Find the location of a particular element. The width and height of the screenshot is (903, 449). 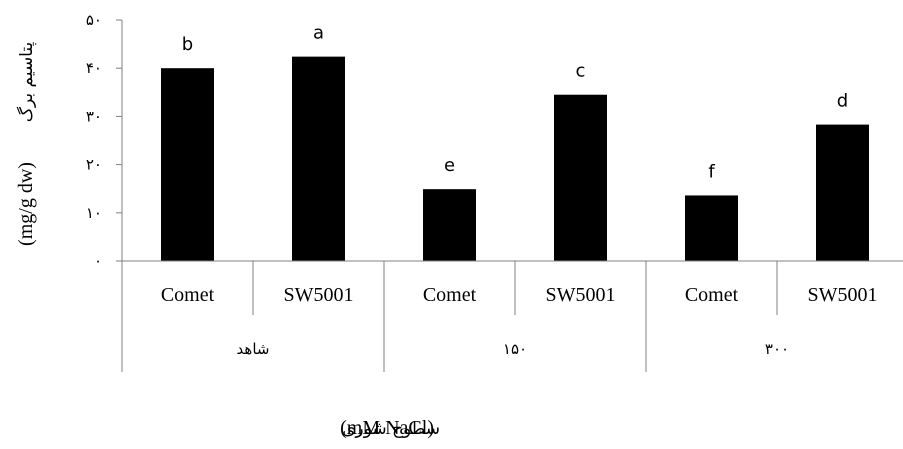

y-tick-label: ۵۰ is located at coordinates (94, 20).